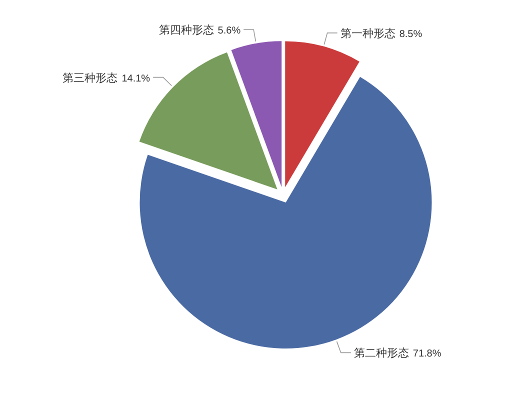 The height and width of the screenshot is (399, 520). What do you see at coordinates (381, 353) in the screenshot?
I see `slice-label: 第二种形态` at bounding box center [381, 353].